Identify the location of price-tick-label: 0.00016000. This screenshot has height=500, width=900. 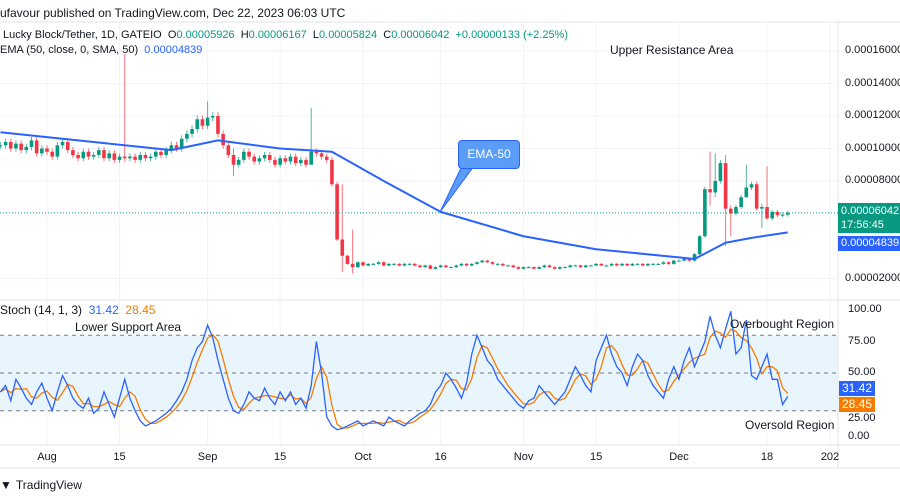
(872, 50).